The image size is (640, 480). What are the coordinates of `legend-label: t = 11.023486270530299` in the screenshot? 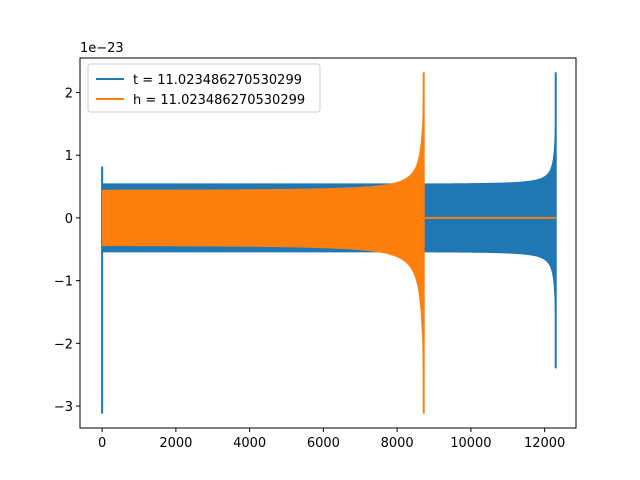 It's located at (217, 80).